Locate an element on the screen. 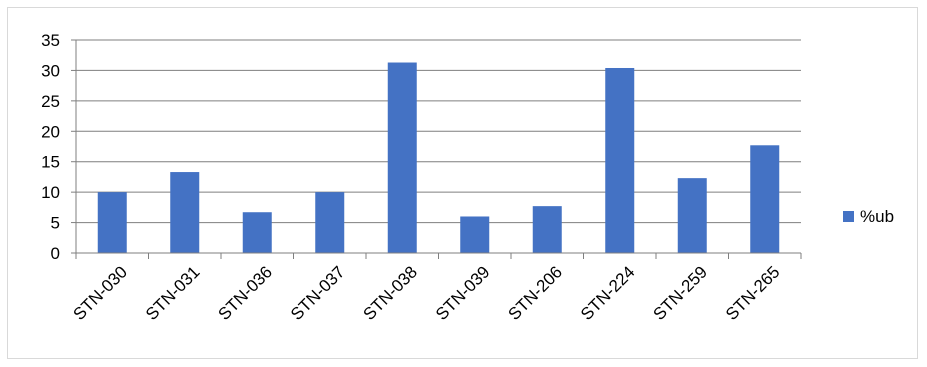 This screenshot has width=927, height=367. legend: %ub is located at coordinates (868, 216).